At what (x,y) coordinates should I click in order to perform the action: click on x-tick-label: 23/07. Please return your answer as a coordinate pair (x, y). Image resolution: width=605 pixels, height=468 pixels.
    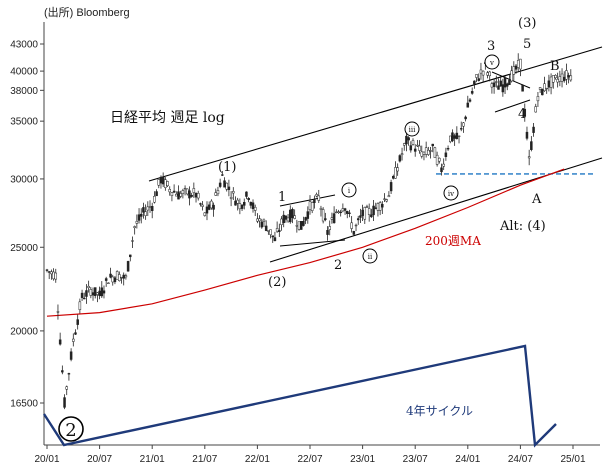
    Looking at the image, I should click on (415, 459).